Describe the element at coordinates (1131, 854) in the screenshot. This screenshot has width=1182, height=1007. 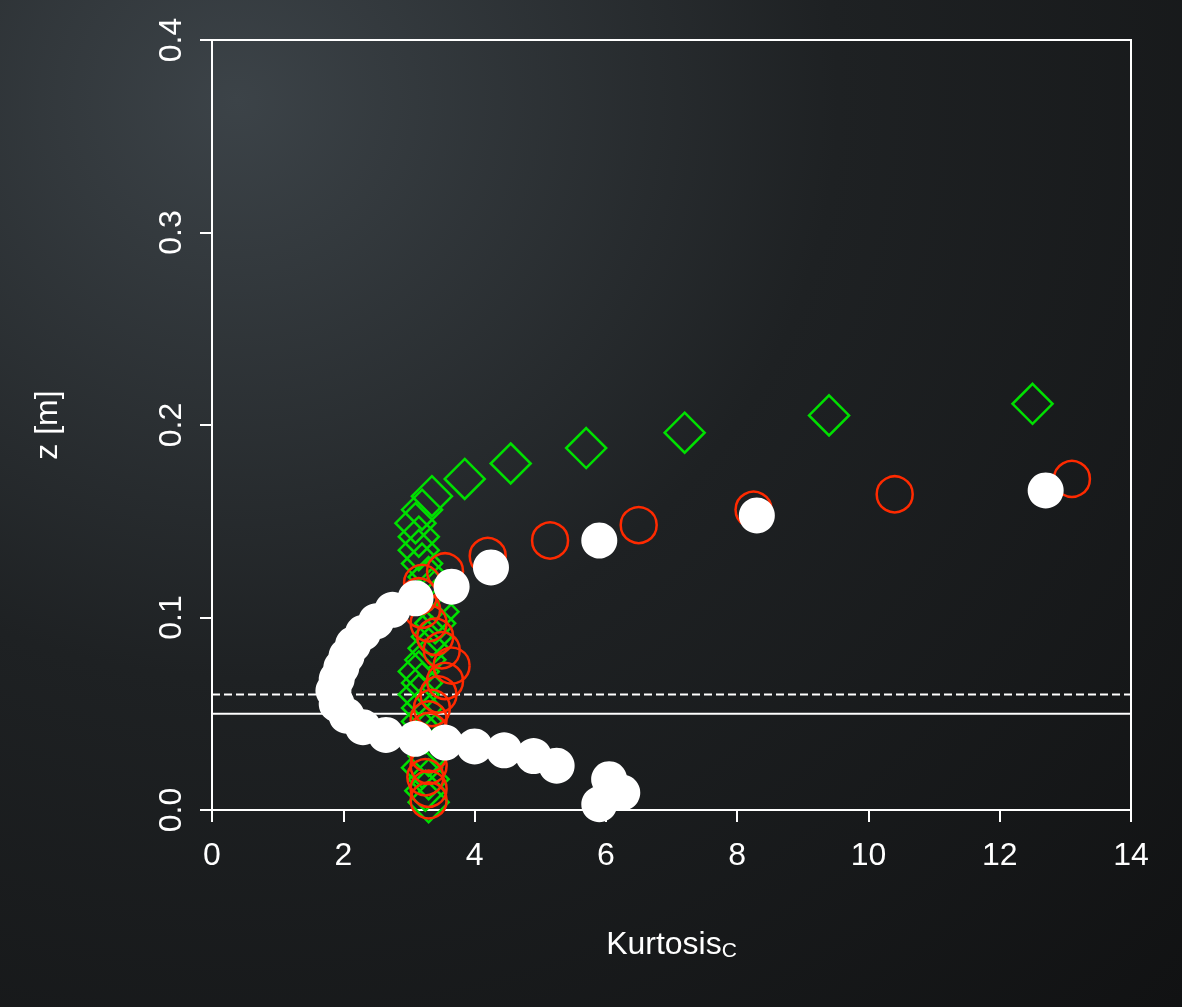
I see `x-tick-label: 14` at that location.